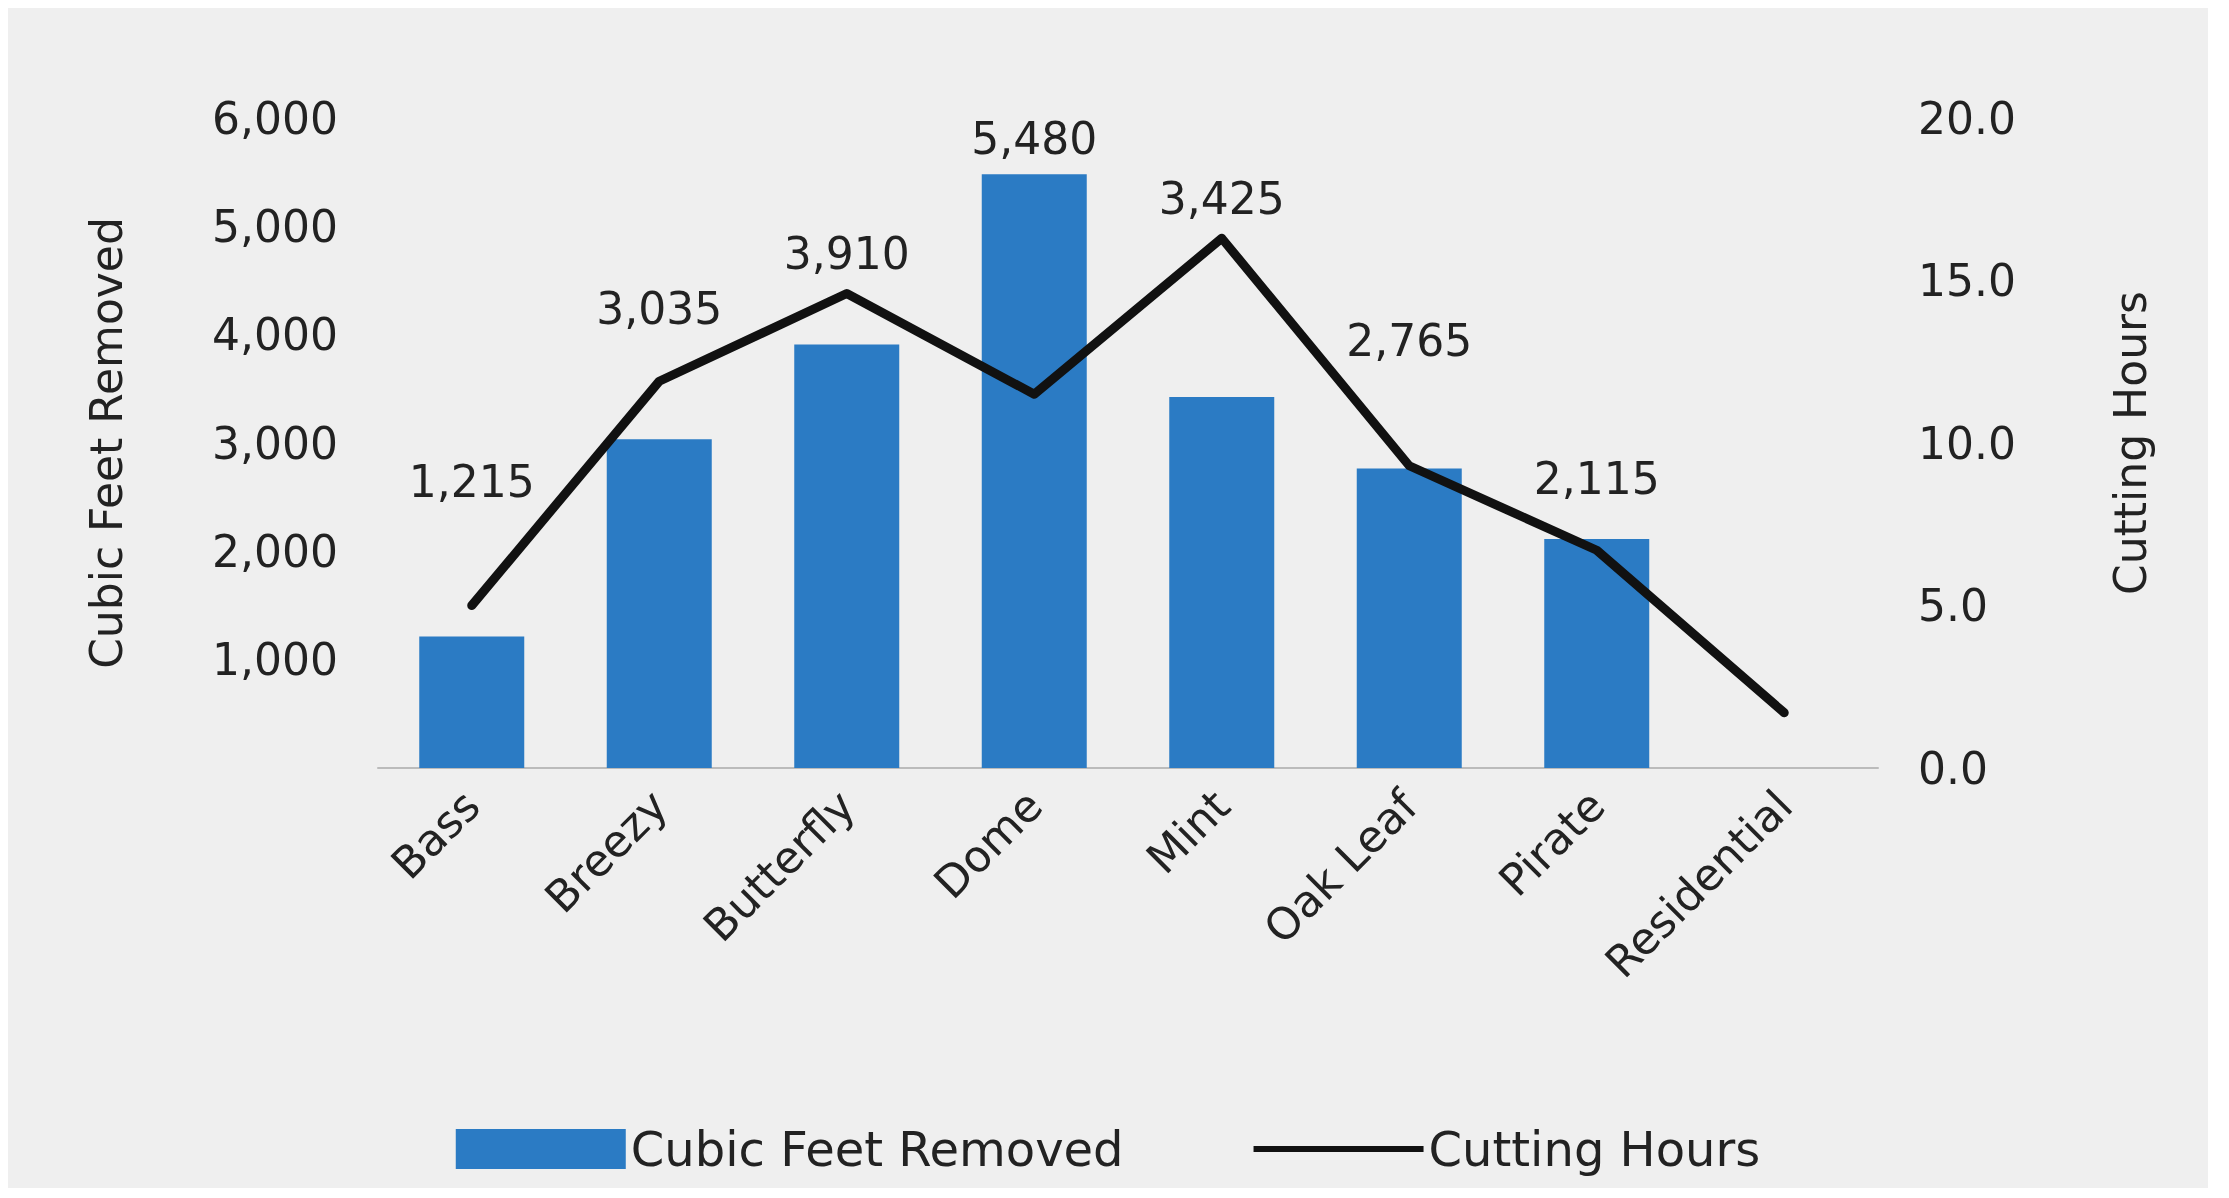 The image size is (2229, 1198). I want to click on text: 2,115, so click(1596, 479).